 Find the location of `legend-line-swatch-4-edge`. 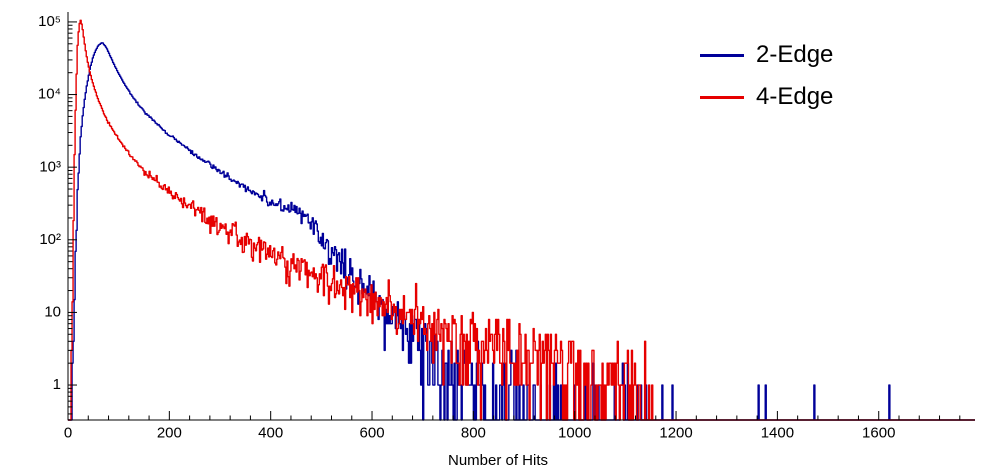

legend-line-swatch-4-edge is located at coordinates (722, 97).